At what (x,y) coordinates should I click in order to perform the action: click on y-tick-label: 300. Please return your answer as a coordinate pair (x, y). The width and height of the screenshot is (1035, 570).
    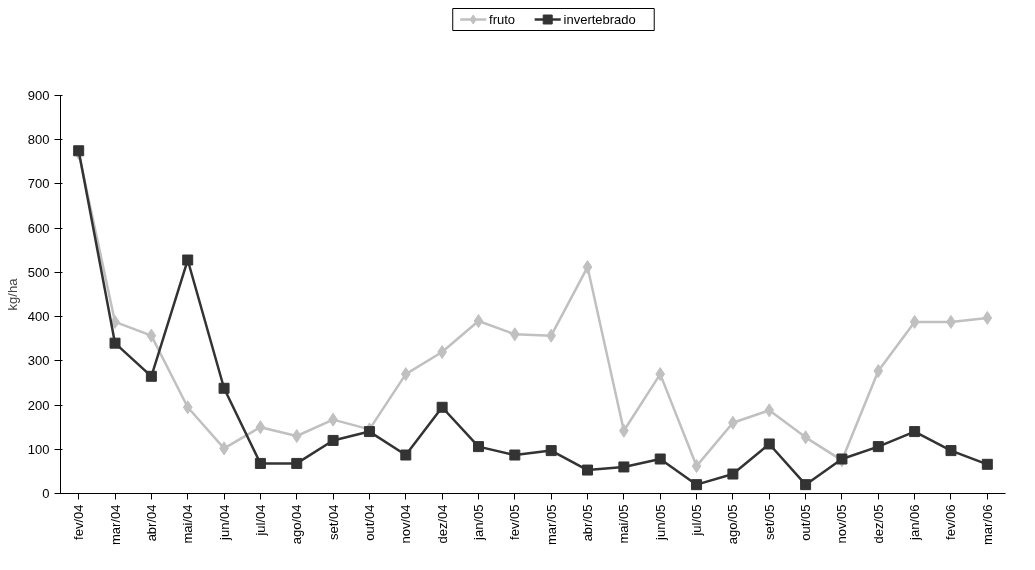
    Looking at the image, I should click on (38, 361).